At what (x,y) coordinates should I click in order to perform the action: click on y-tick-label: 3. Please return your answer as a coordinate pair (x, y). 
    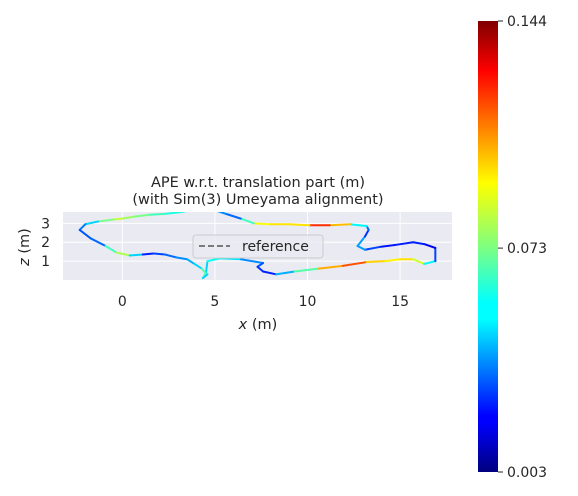
    Looking at the image, I should click on (45, 224).